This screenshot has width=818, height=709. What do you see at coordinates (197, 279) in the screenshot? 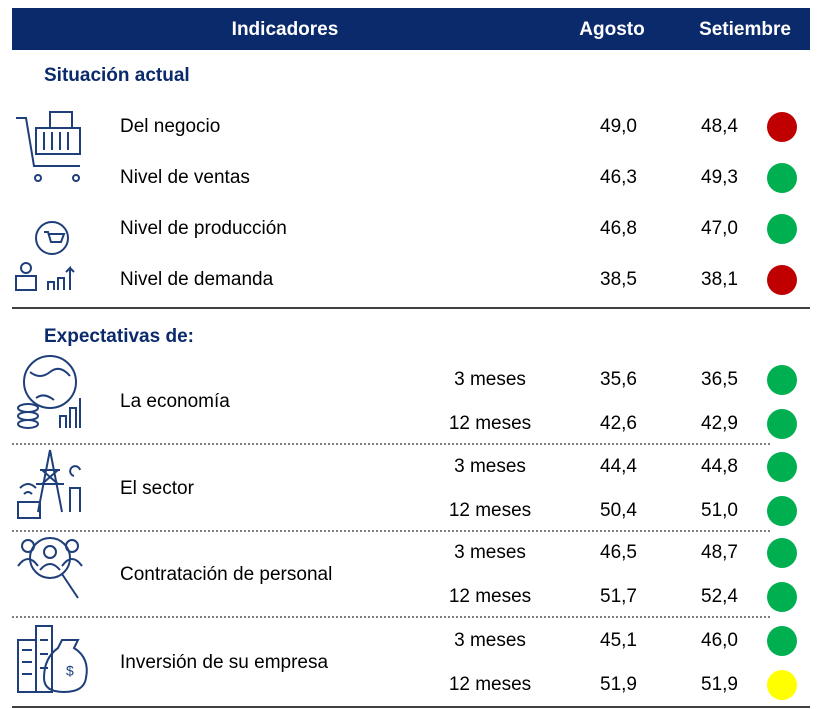
I see `row-label: Nivel de demanda` at bounding box center [197, 279].